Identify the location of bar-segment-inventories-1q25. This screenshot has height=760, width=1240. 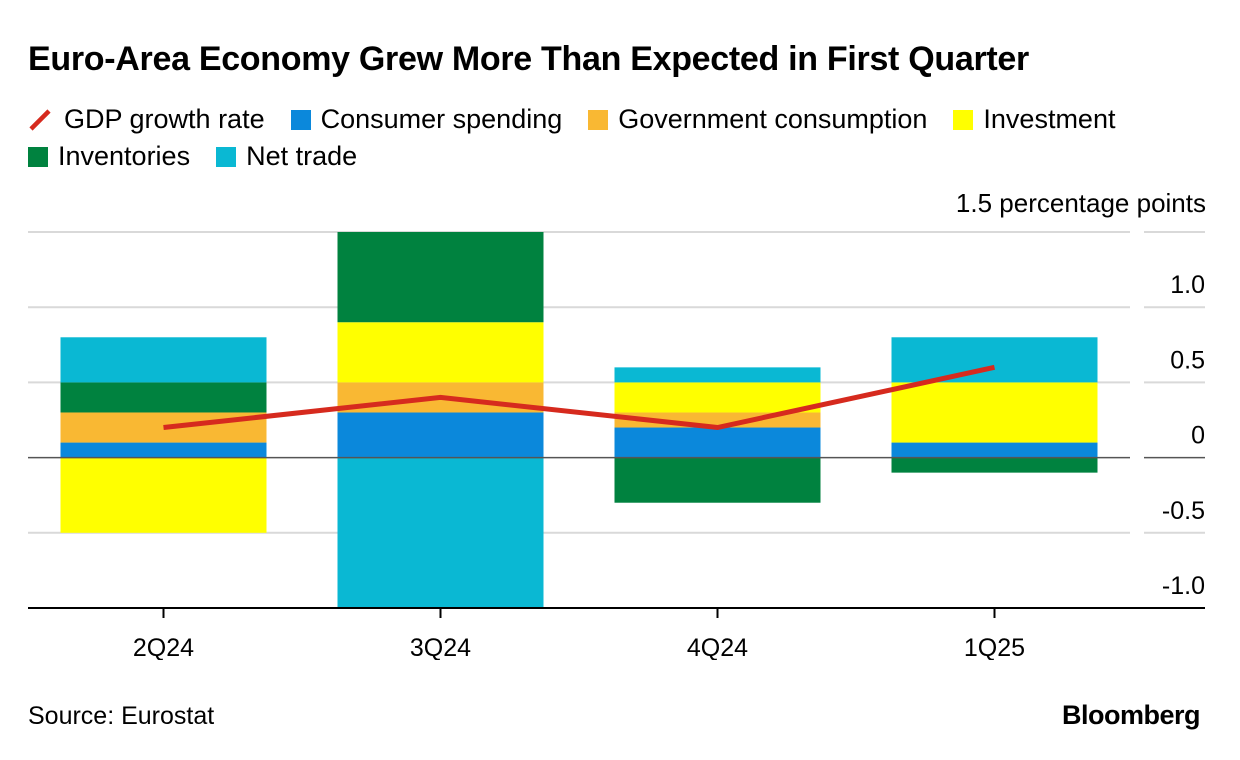
(994, 465).